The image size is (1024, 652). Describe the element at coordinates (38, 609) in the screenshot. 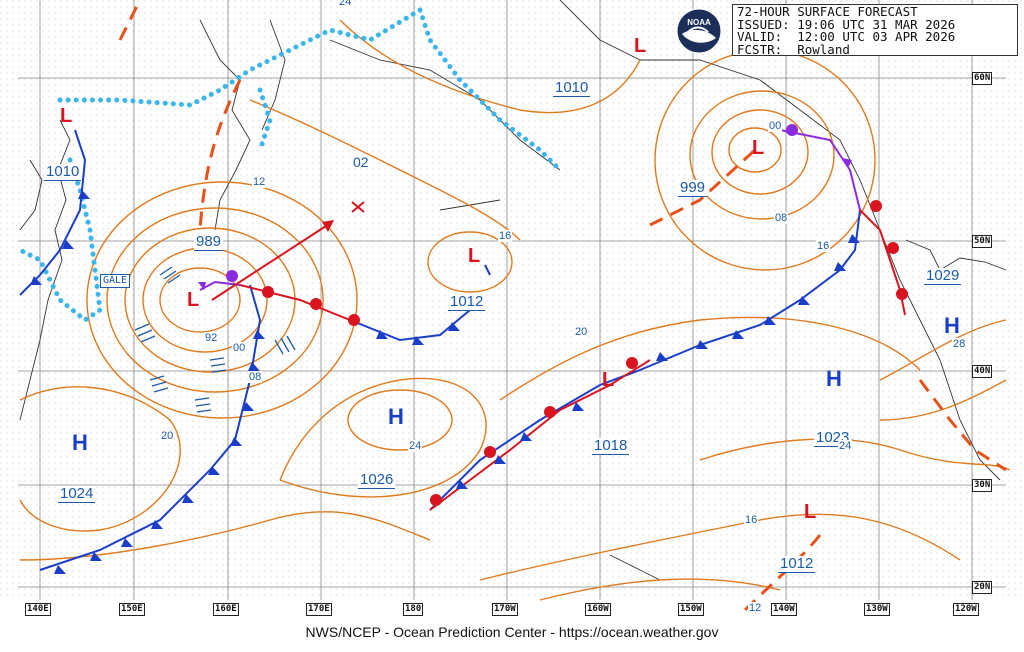

I see `lon-label-140e: 140E` at that location.